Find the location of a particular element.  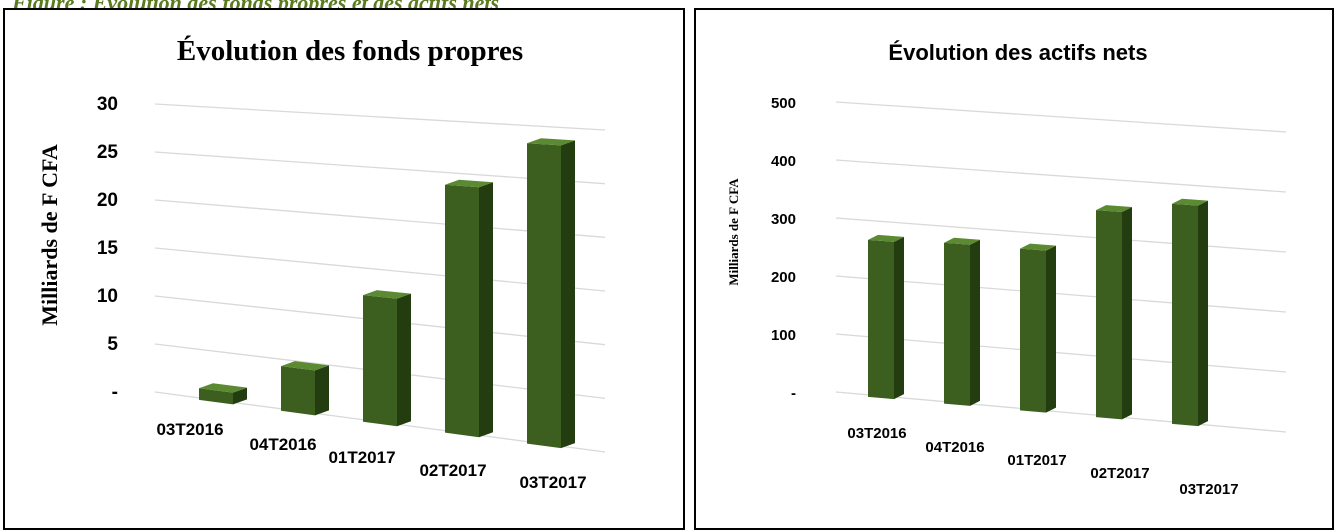

y-tick-label: 10 is located at coordinates (107, 296).